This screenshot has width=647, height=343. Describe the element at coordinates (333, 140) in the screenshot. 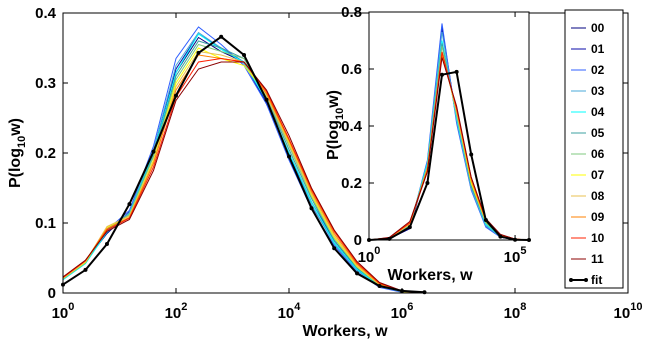

I see `inset-y-label-base: P(log` at that location.